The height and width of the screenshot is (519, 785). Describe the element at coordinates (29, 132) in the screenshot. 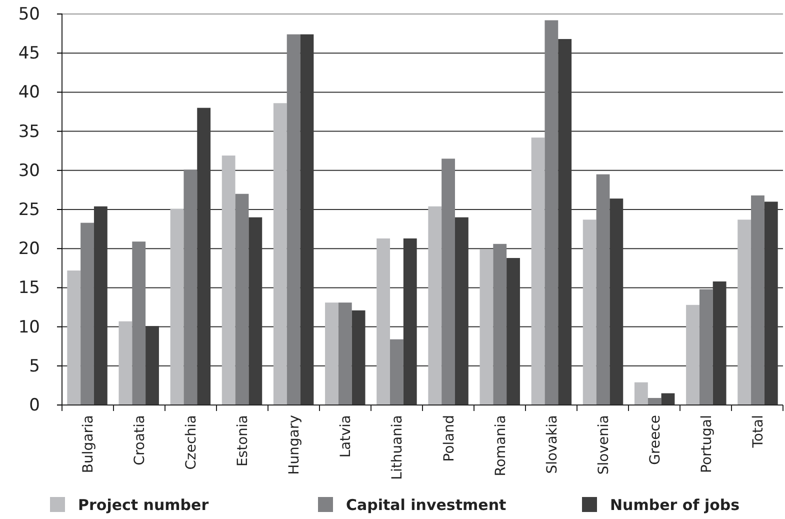

I see `y-tick-label: 35` at that location.